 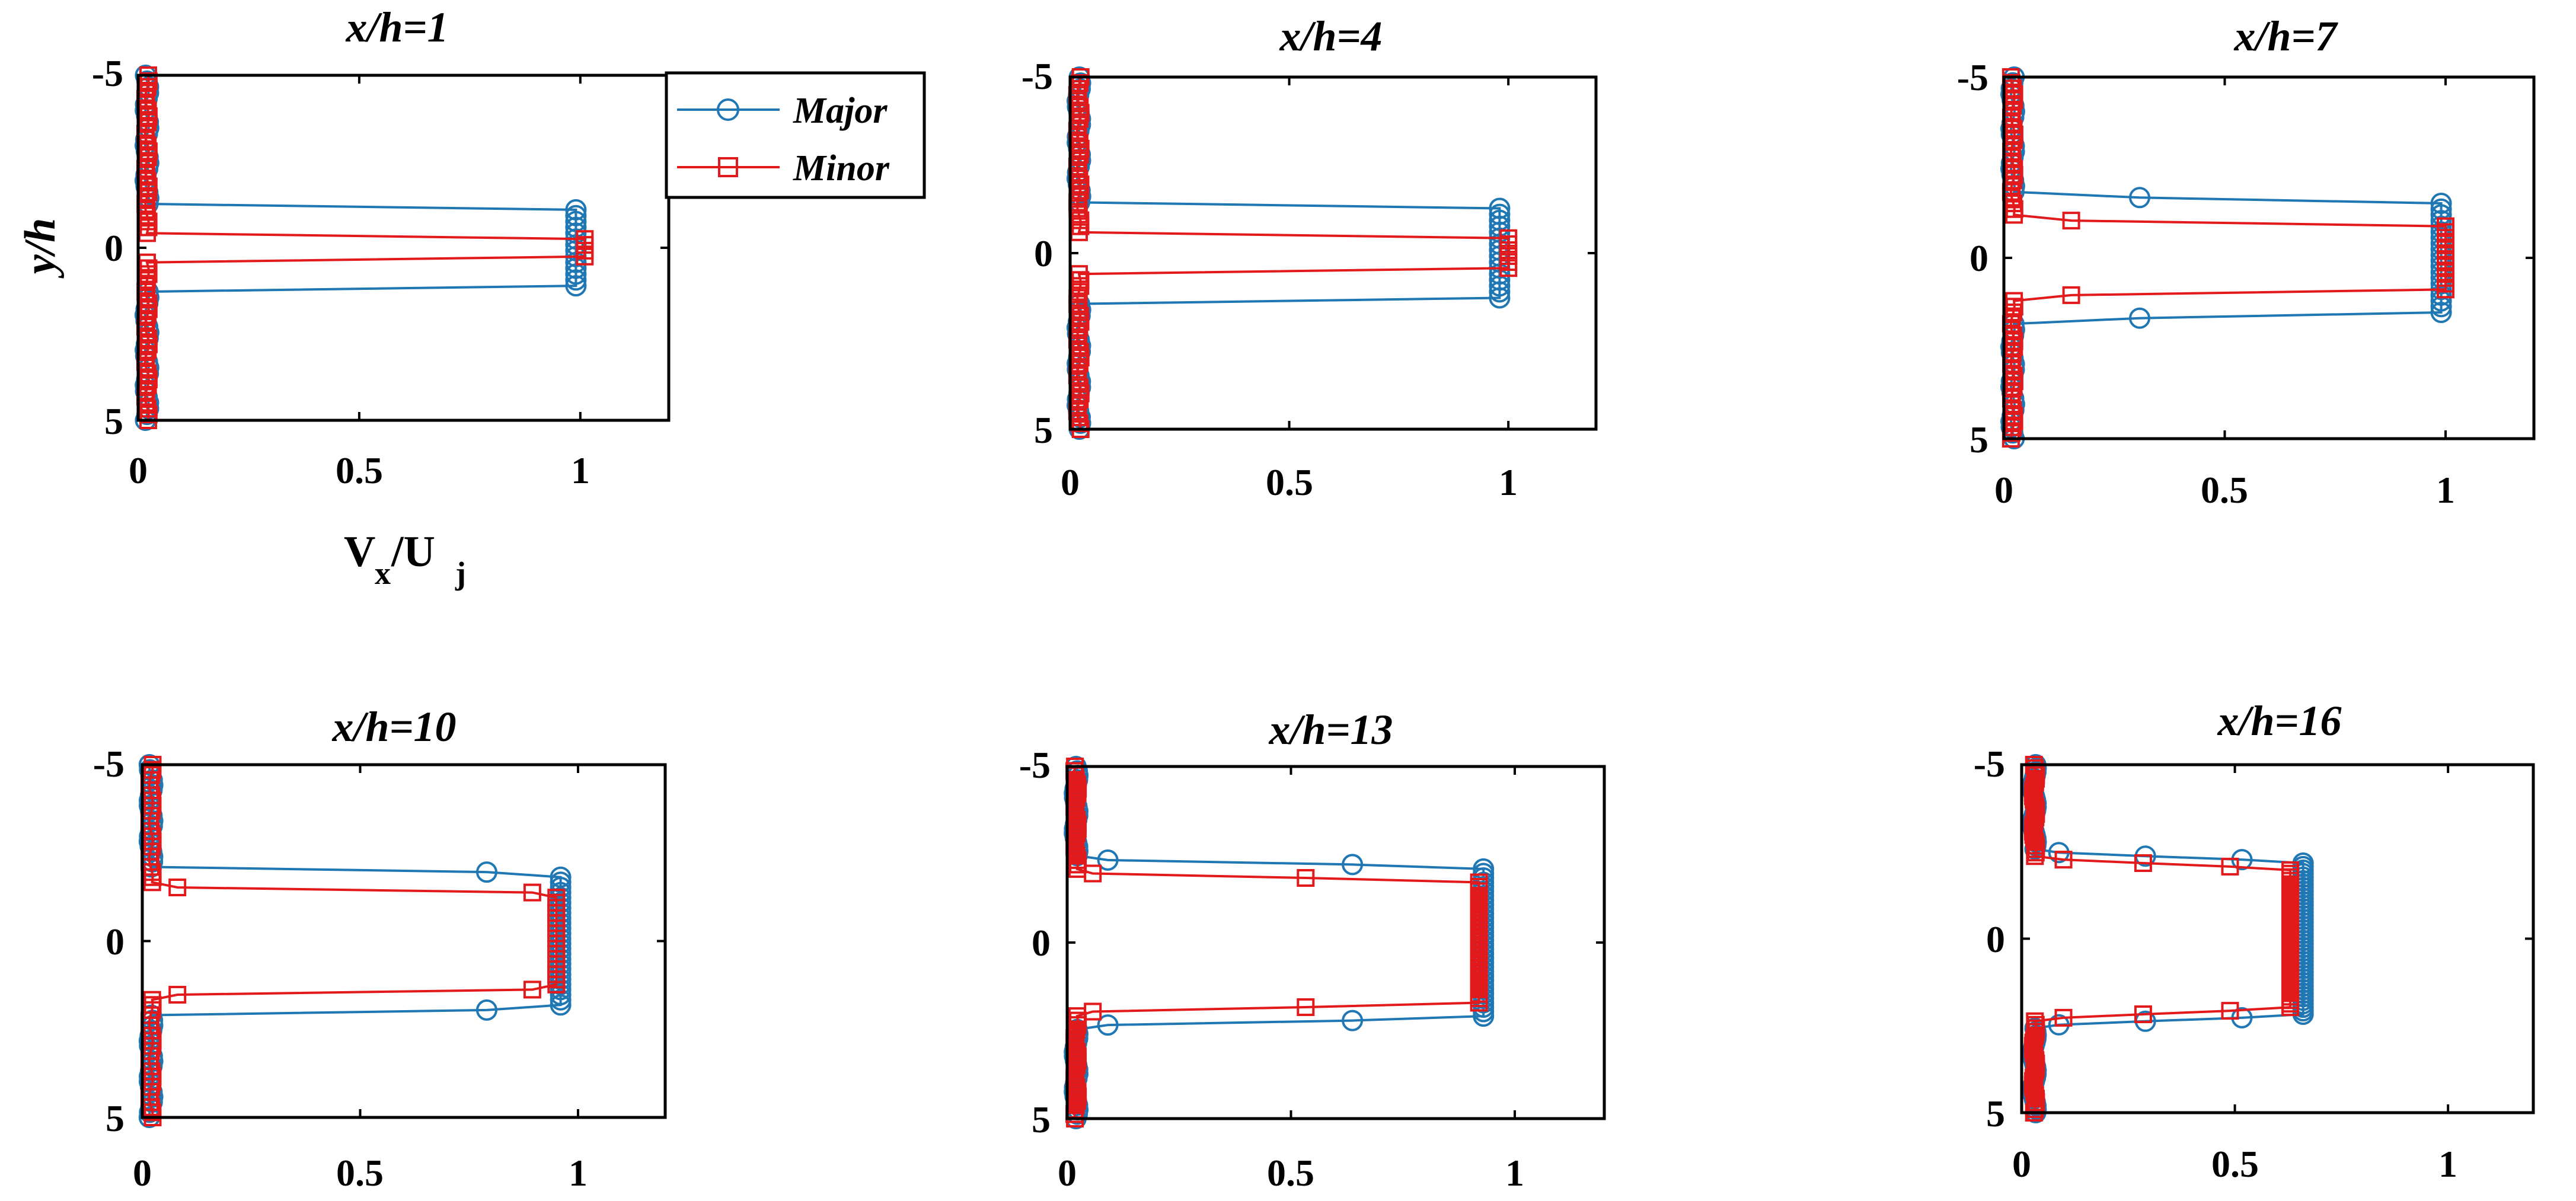 What do you see at coordinates (396, 27) in the screenshot?
I see `panel-title: x/h=1` at bounding box center [396, 27].